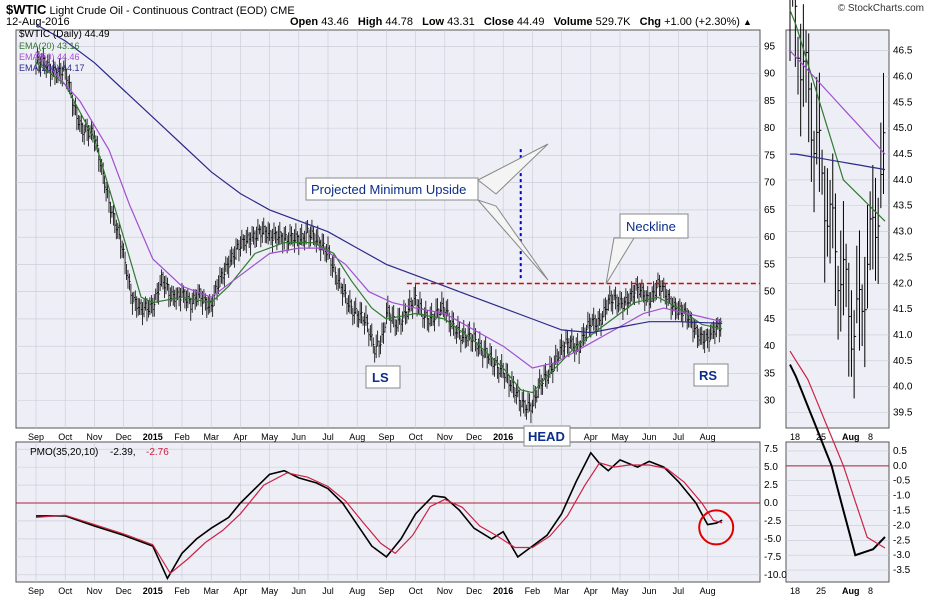 The width and height of the screenshot is (930, 600). What do you see at coordinates (903, 154) in the screenshot?
I see `inset-y-tick-label: 44.5` at bounding box center [903, 154].